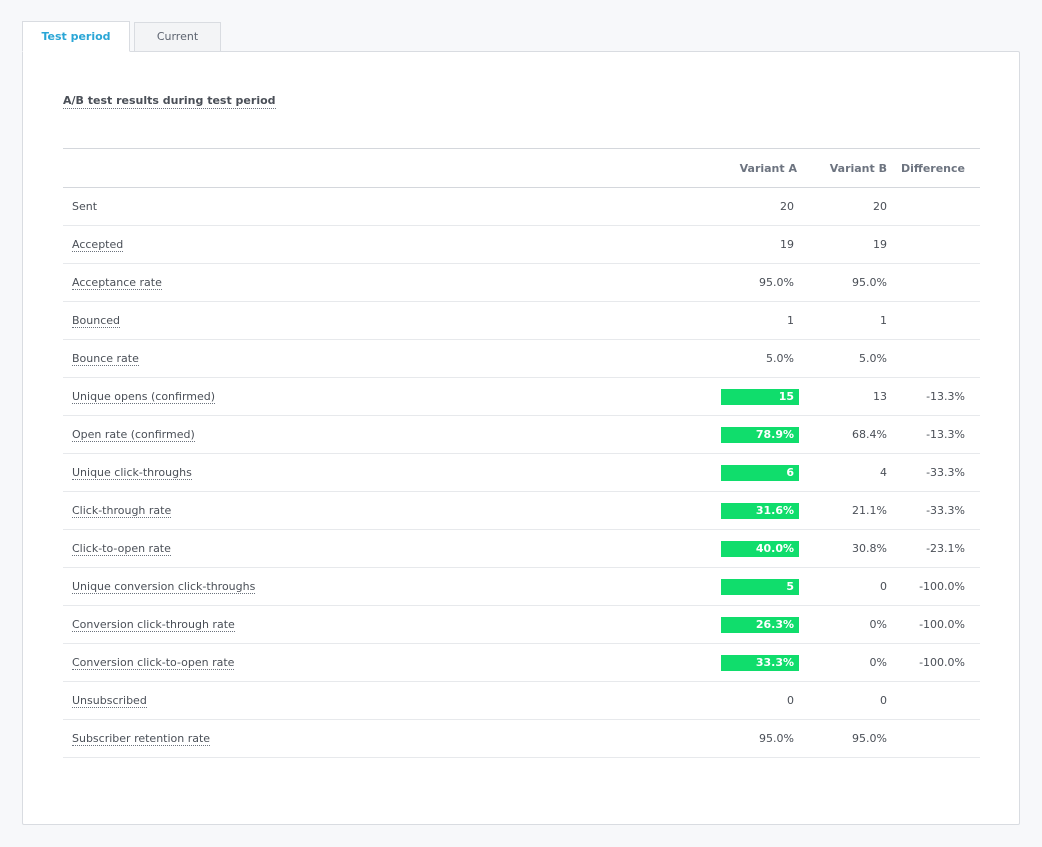 The image size is (1042, 847). I want to click on metric-label: Acceptance rate, so click(117, 282).